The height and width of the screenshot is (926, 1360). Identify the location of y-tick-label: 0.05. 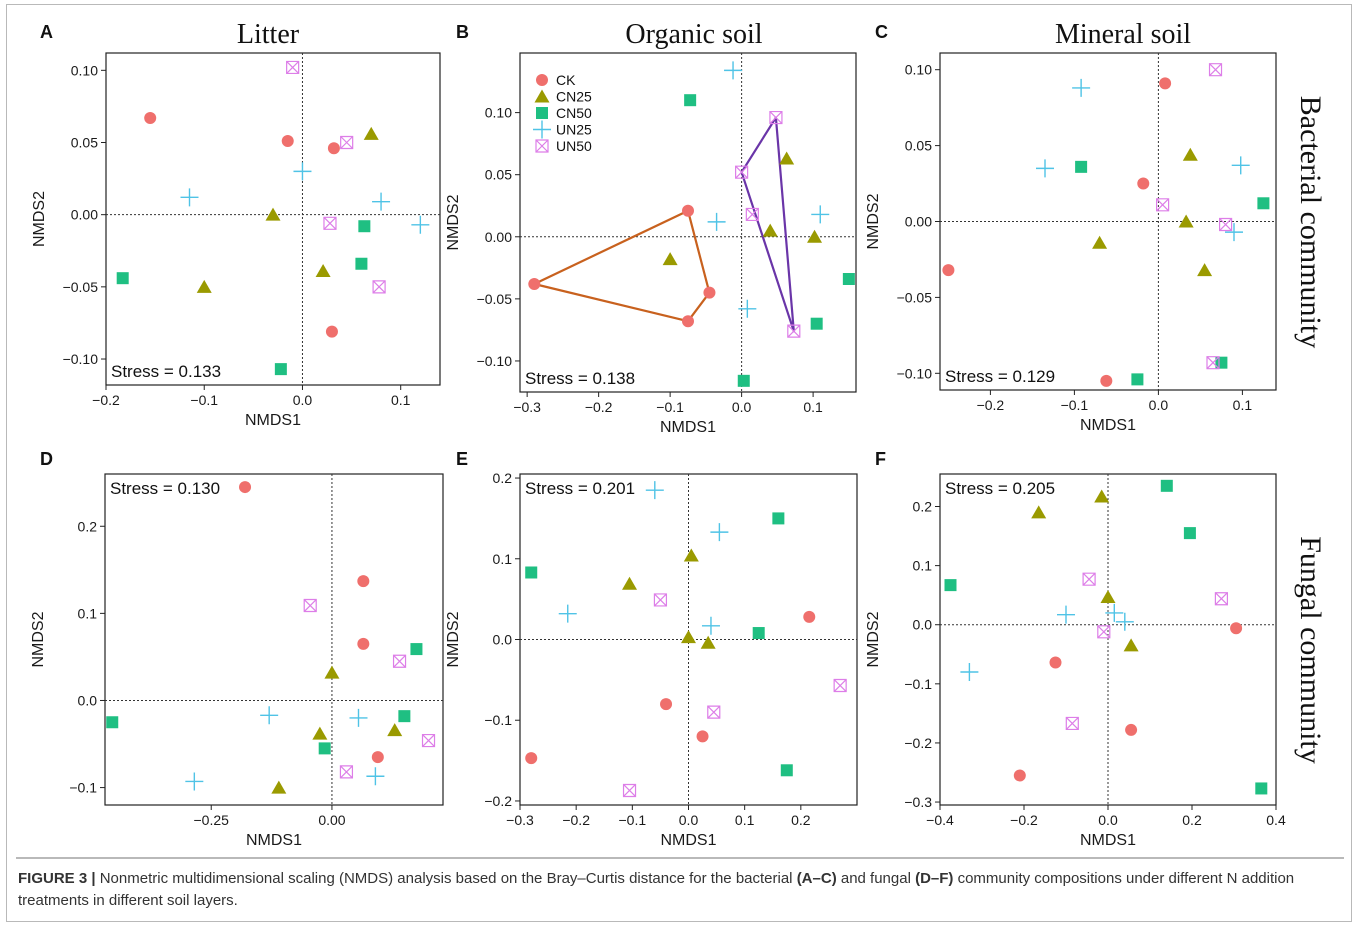
(918, 146).